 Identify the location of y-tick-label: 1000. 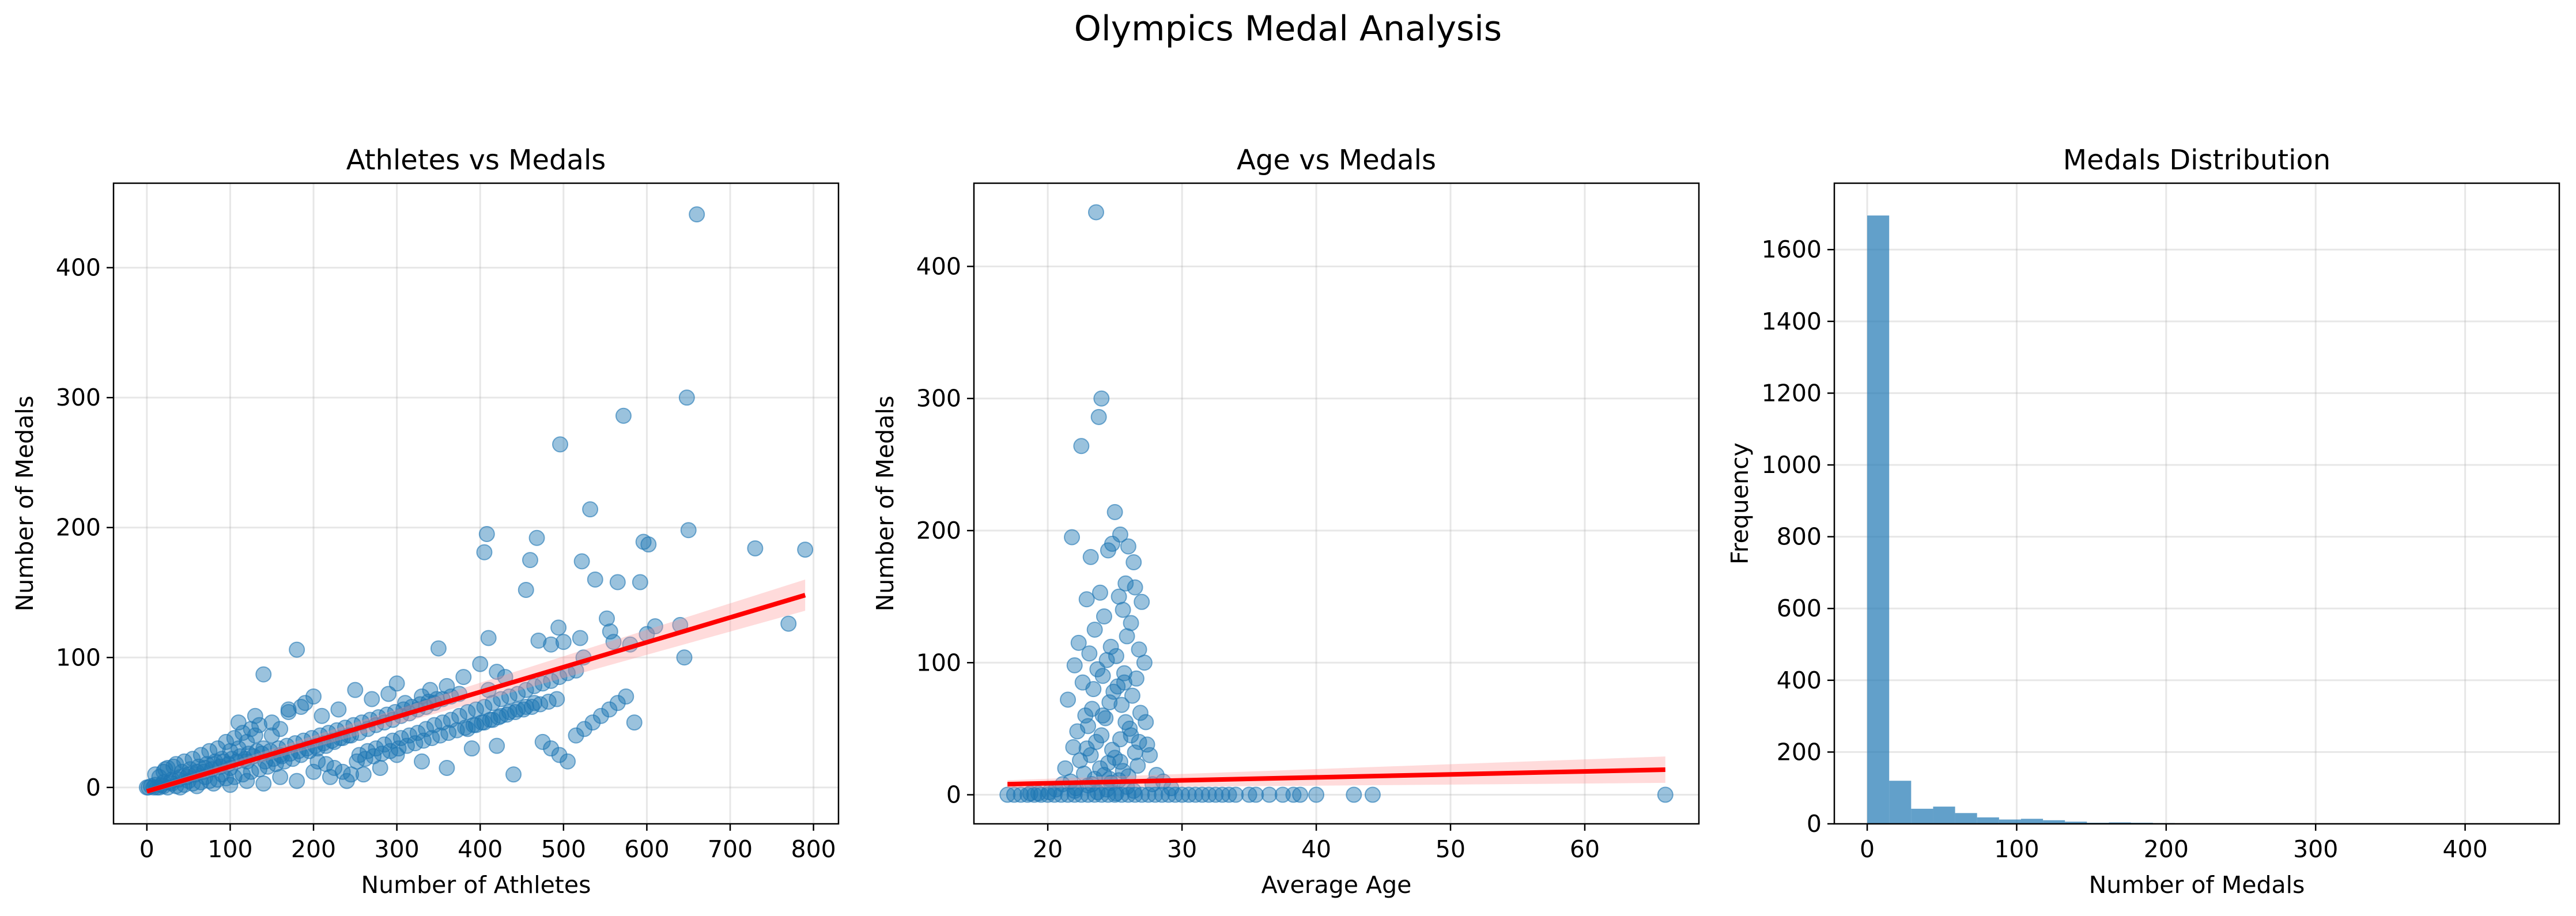
(1792, 465).